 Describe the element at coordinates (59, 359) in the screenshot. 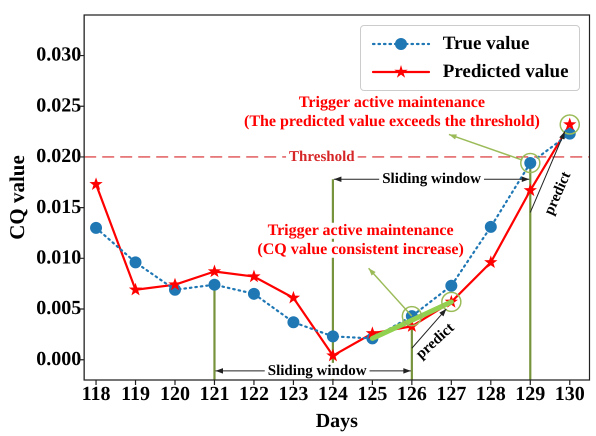

I see `y-tick-label: 0.000` at that location.